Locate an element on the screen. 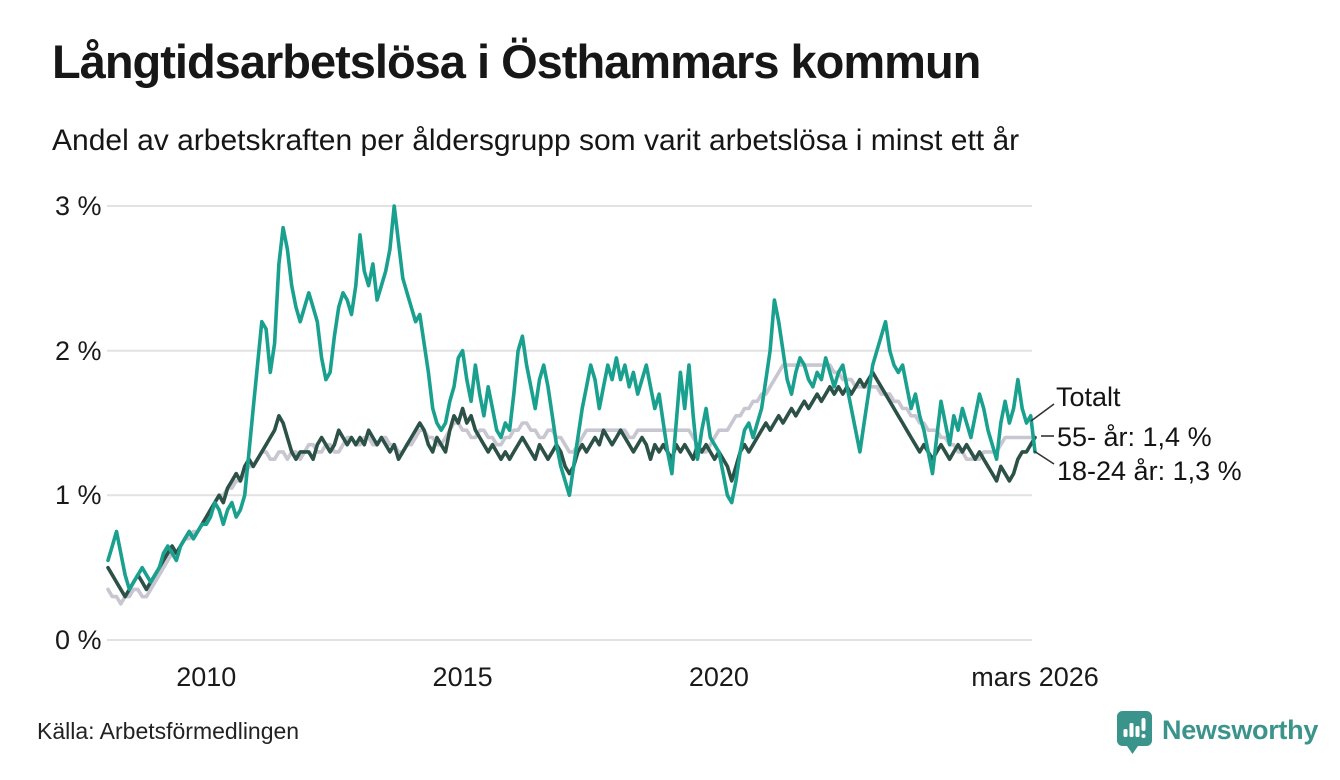 This screenshot has height=780, width=1340. newsworthy-logo: Newsworthy is located at coordinates (1217, 733).